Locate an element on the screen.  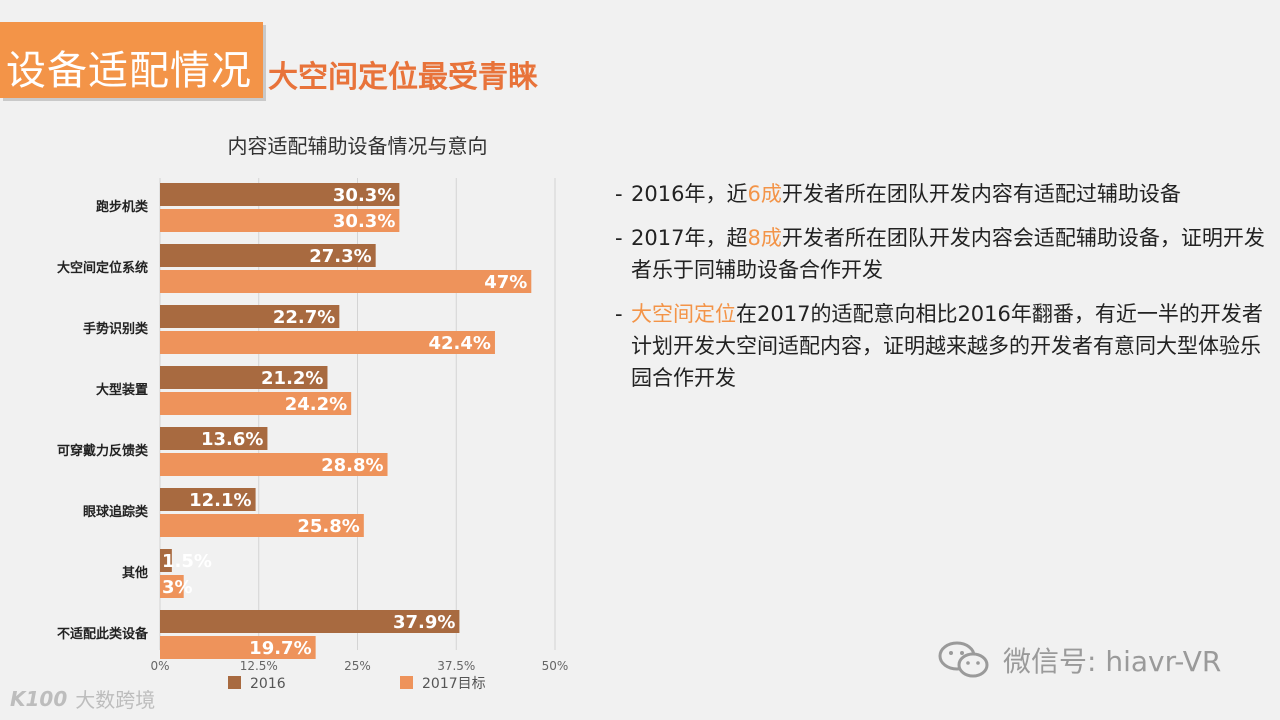
bullet-text: 2017年，超 is located at coordinates (689, 238).